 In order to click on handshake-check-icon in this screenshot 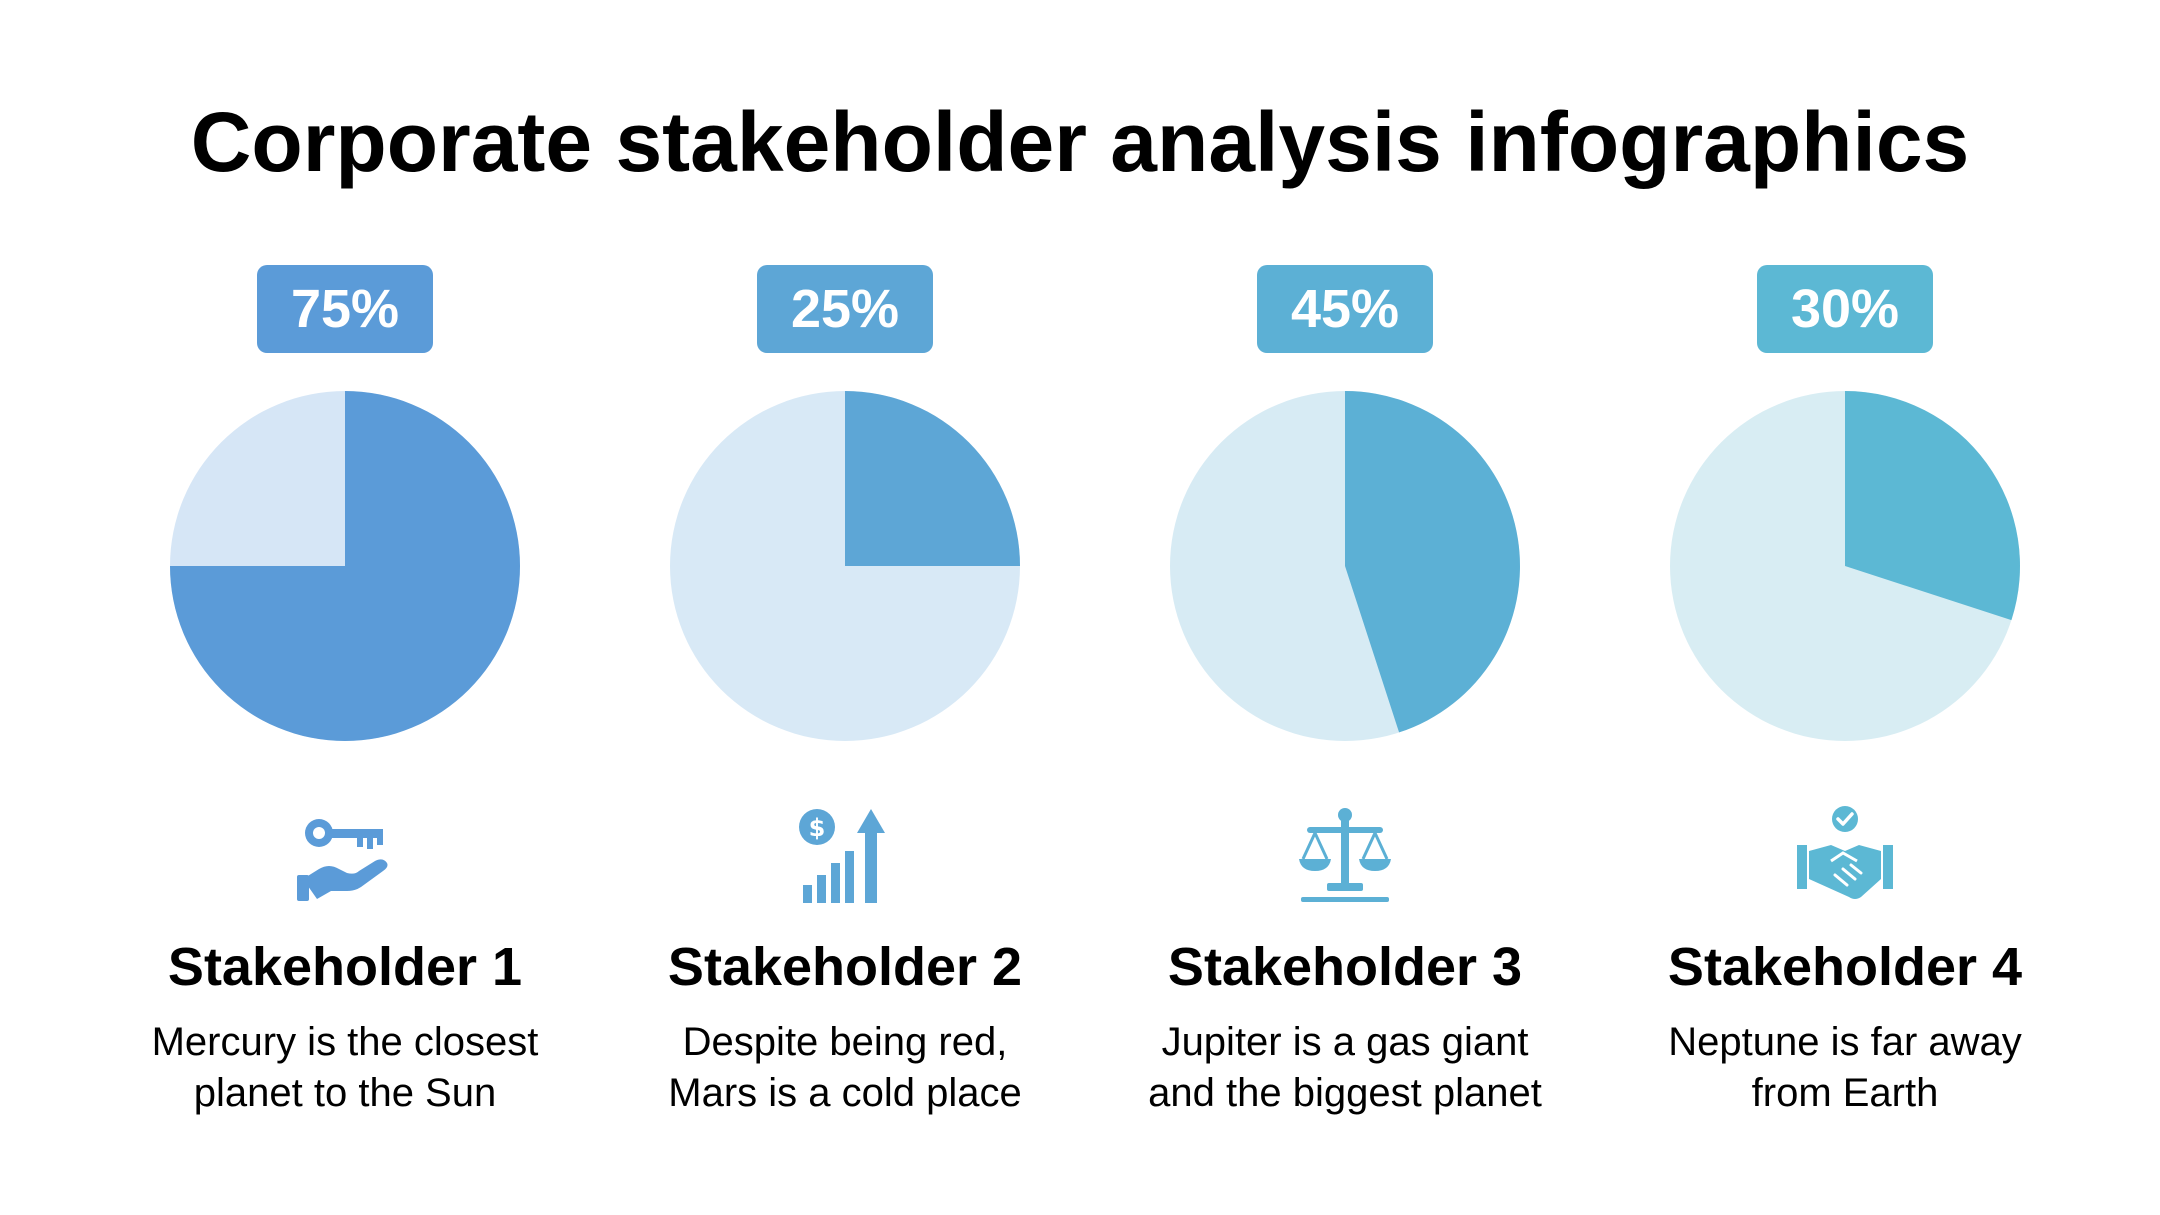, I will do `click(1845, 852)`.